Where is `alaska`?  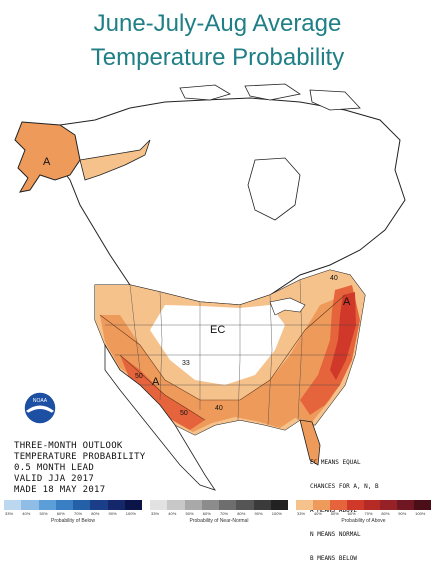
alaska is located at coordinates (47, 157).